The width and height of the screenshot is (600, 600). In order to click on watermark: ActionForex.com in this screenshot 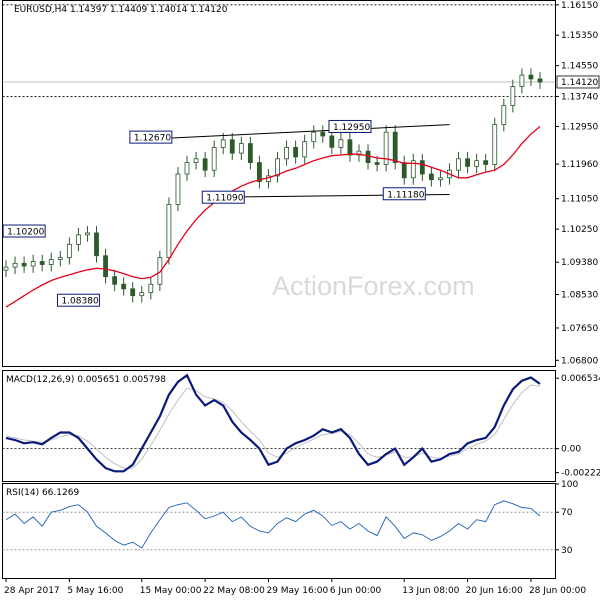, I will do `click(373, 286)`.